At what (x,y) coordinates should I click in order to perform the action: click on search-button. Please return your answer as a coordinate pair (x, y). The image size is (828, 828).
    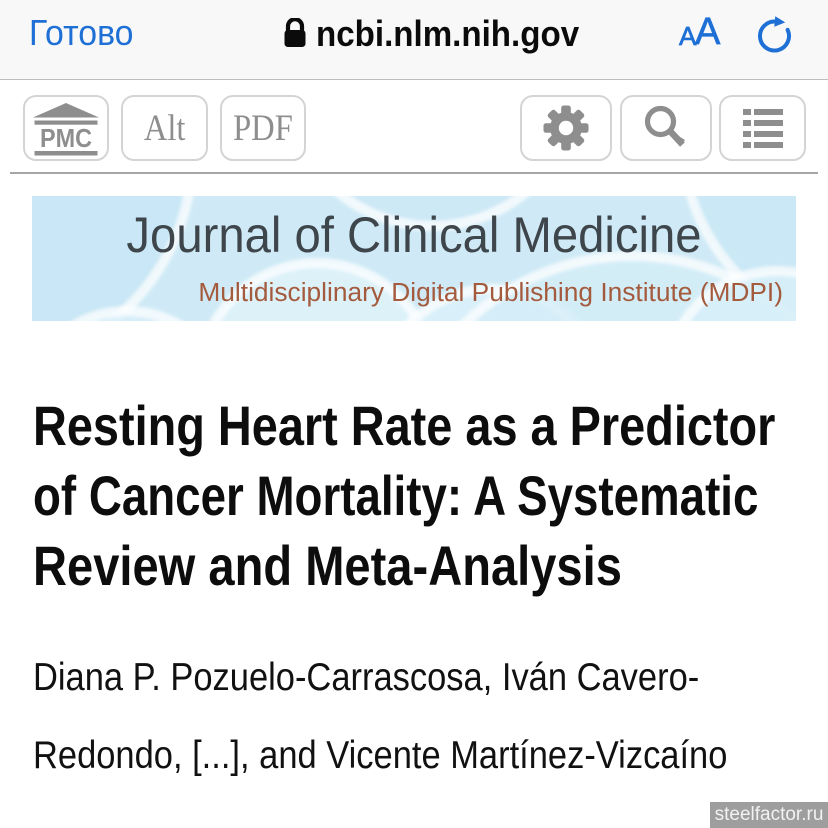
    Looking at the image, I should click on (666, 128).